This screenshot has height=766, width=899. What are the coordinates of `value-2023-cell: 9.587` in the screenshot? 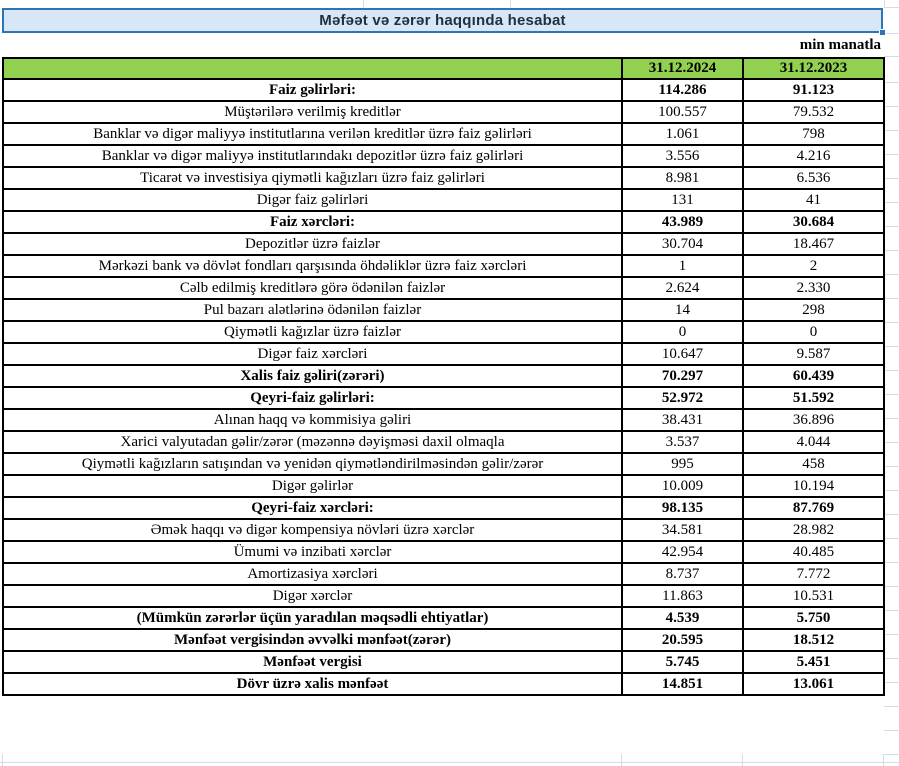 It's located at (813, 354).